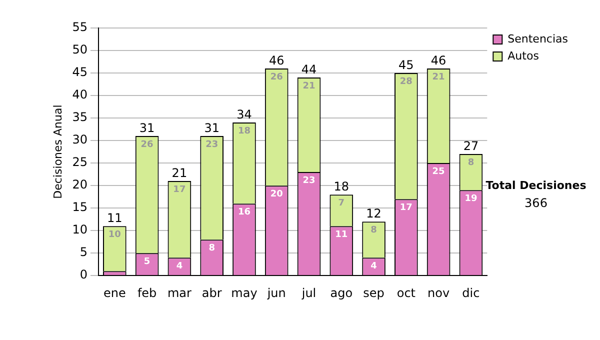  What do you see at coordinates (342, 187) in the screenshot?
I see `total-label: 18` at bounding box center [342, 187].